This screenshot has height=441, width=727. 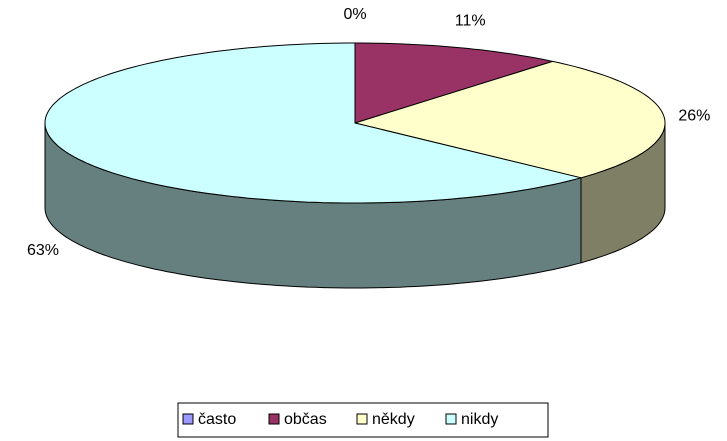 What do you see at coordinates (694, 115) in the screenshot?
I see `data-label: 26%` at bounding box center [694, 115].